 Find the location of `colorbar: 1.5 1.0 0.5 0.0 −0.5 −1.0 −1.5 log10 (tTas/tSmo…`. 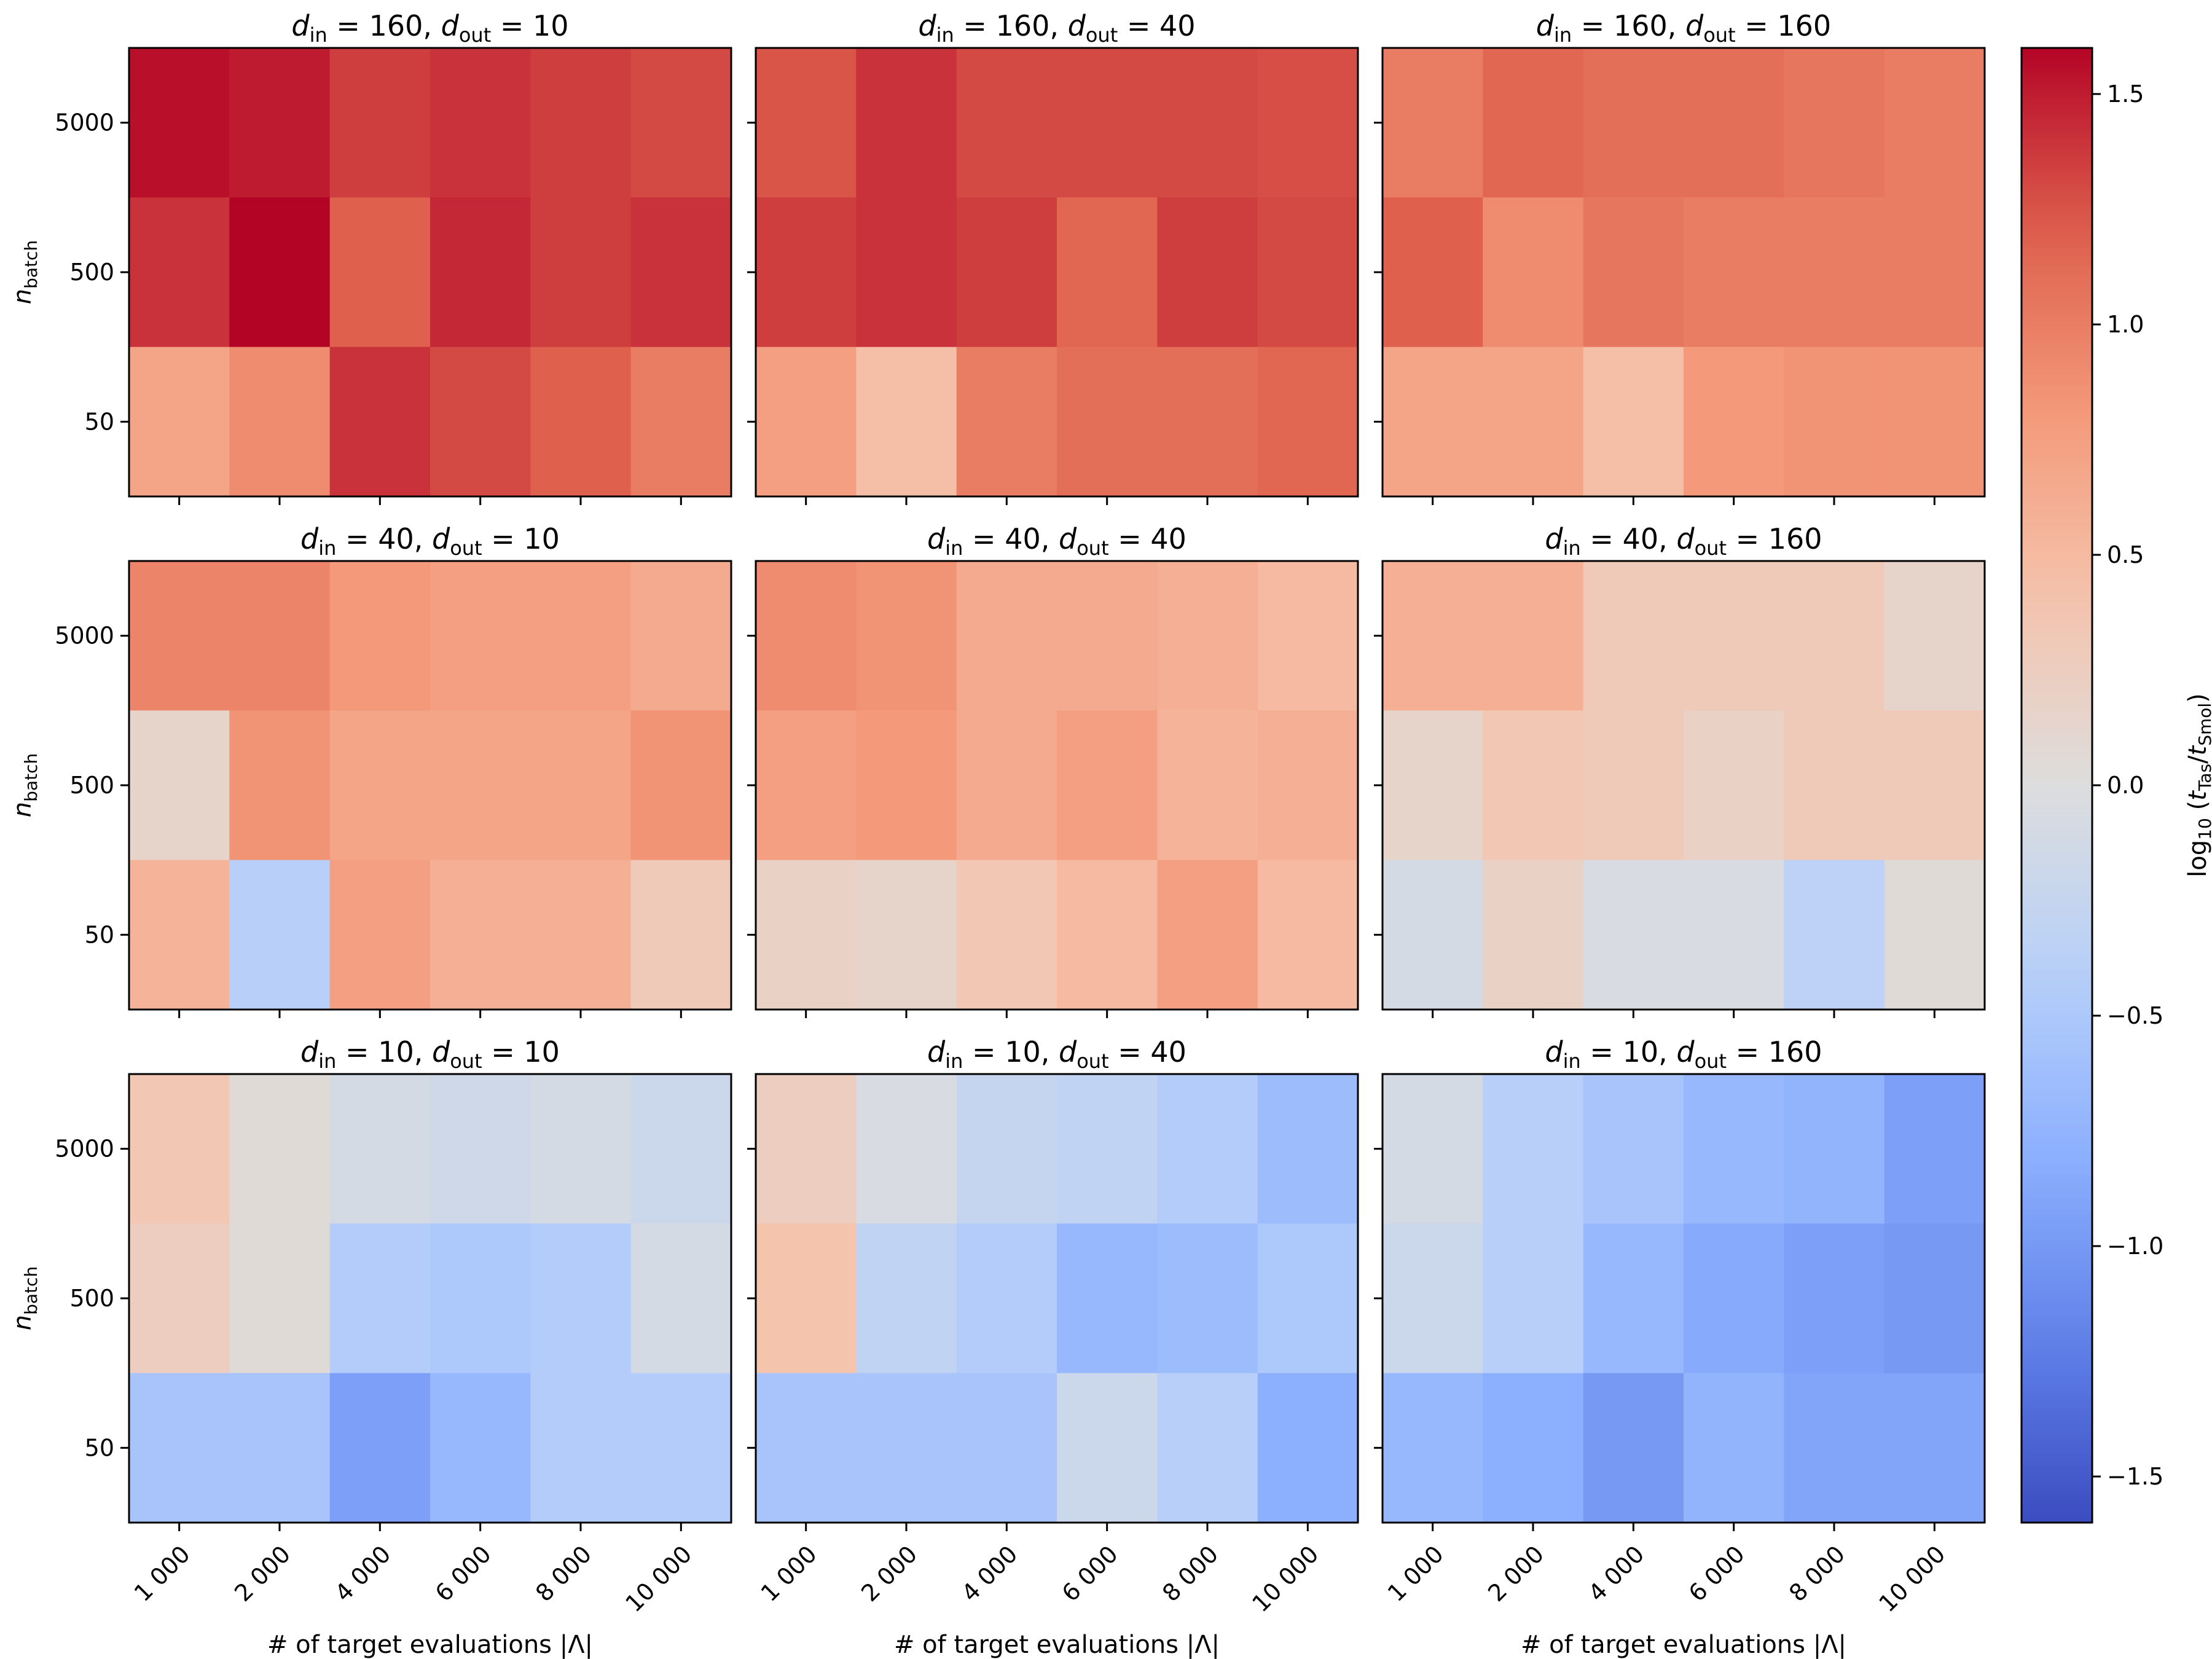

colorbar: 1.5 1.0 0.5 0.0 −0.5 −1.0 −1.5 log10 (tTas/tSmo… is located at coordinates (2116, 785).